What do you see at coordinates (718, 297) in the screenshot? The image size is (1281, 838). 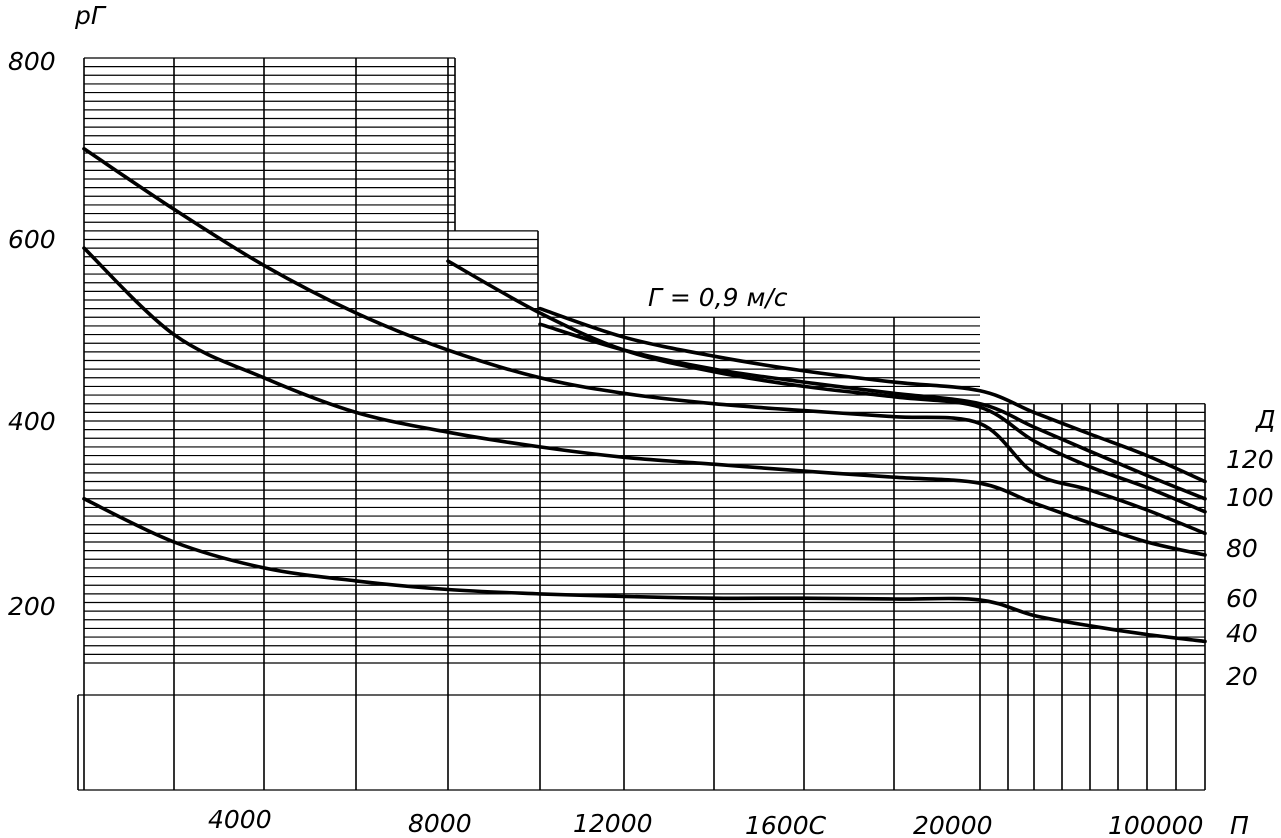 I see `chart-annotation: Г = 0,9 м/с` at bounding box center [718, 297].